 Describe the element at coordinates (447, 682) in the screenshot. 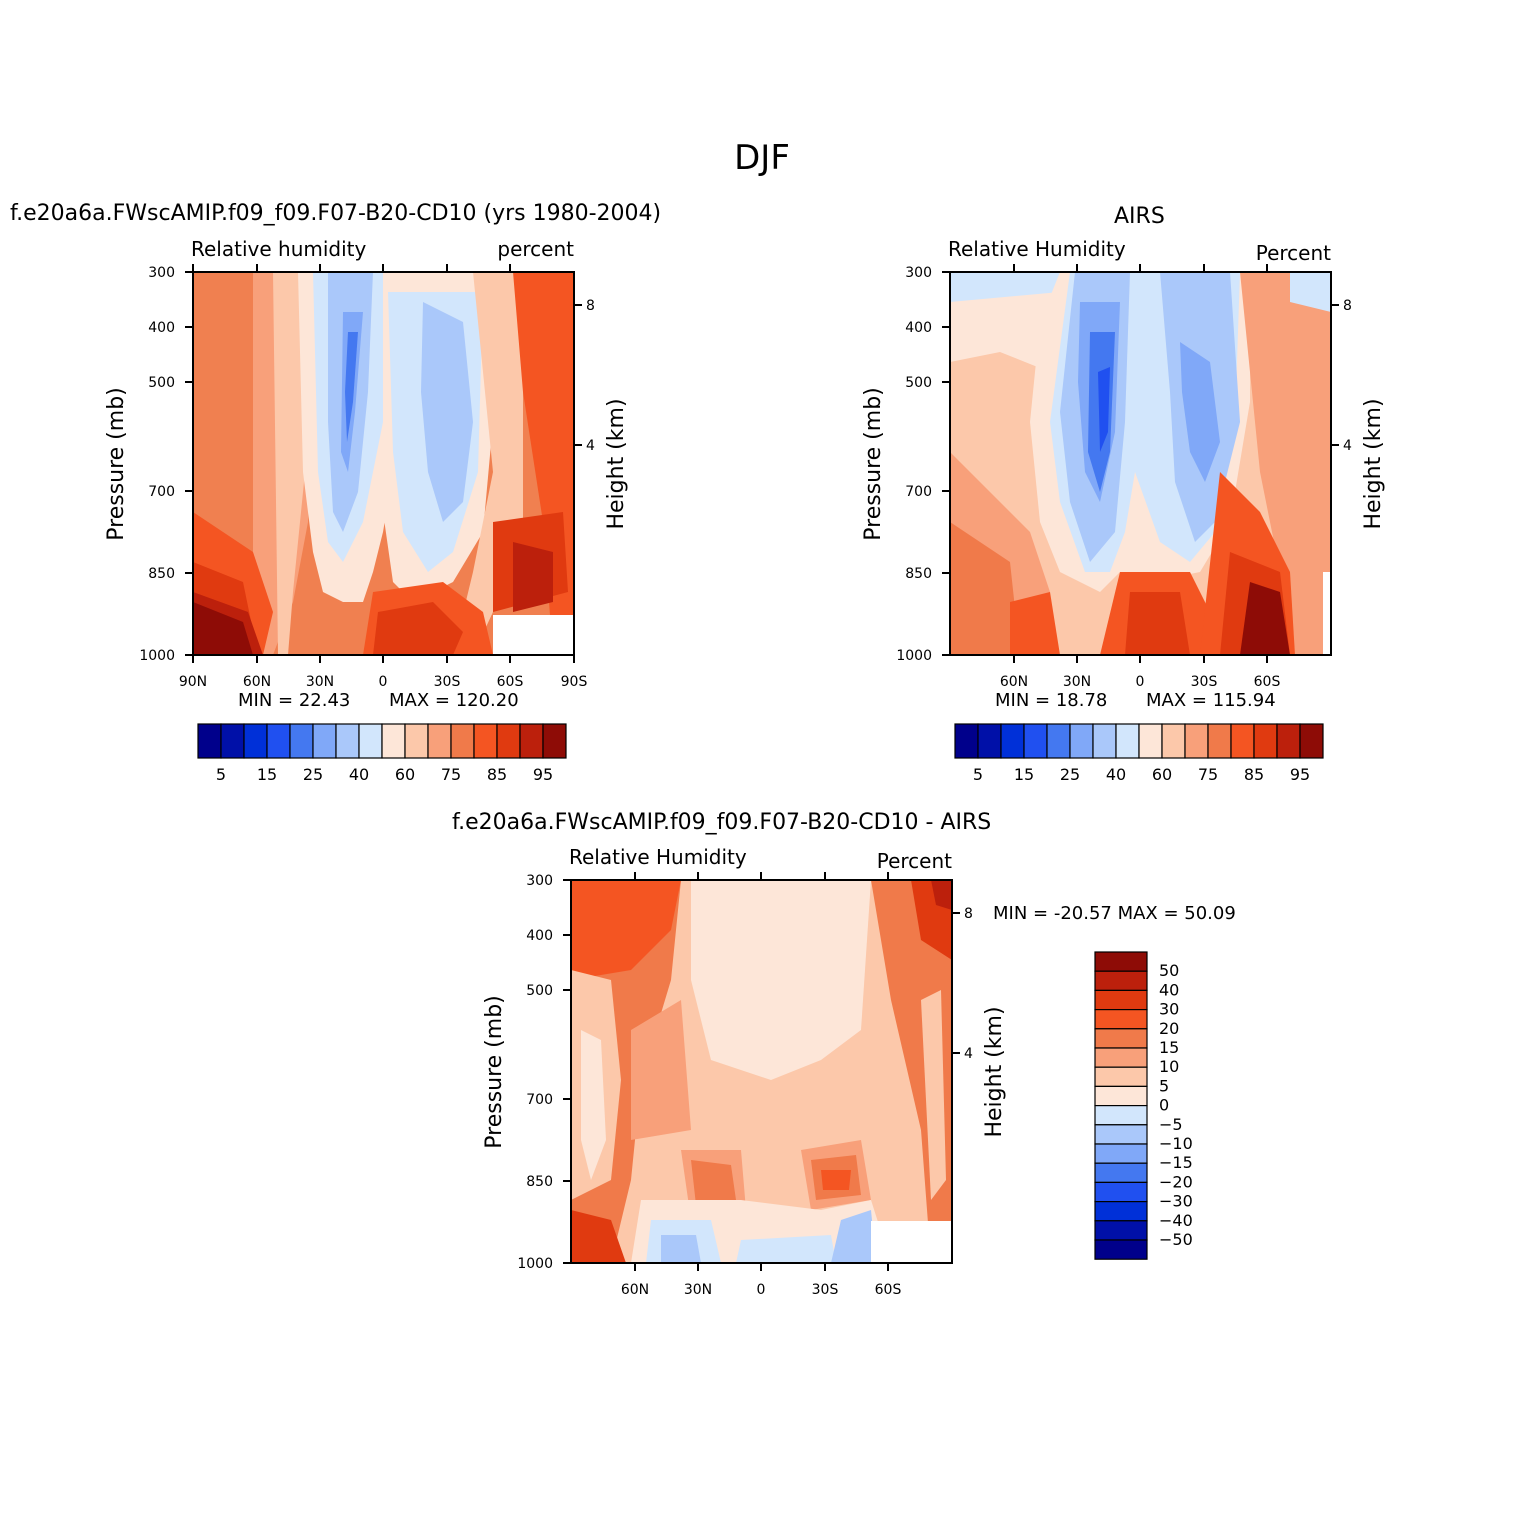

I see `model-xtick: 30S` at that location.